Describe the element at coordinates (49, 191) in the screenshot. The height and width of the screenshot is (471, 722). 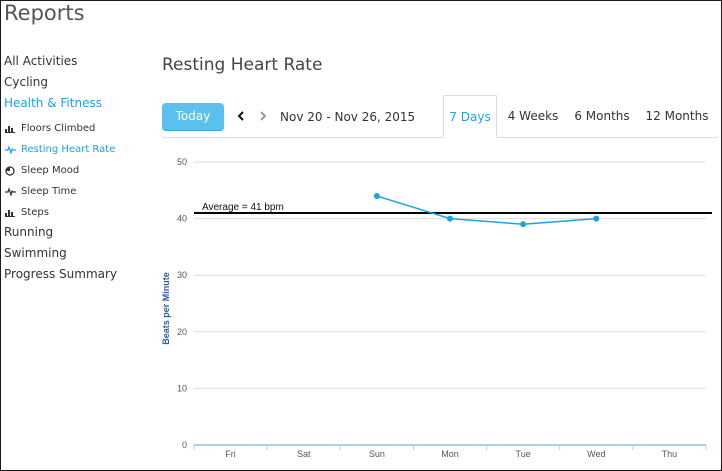
I see `sidebar-item-label: Sleep Time` at that location.